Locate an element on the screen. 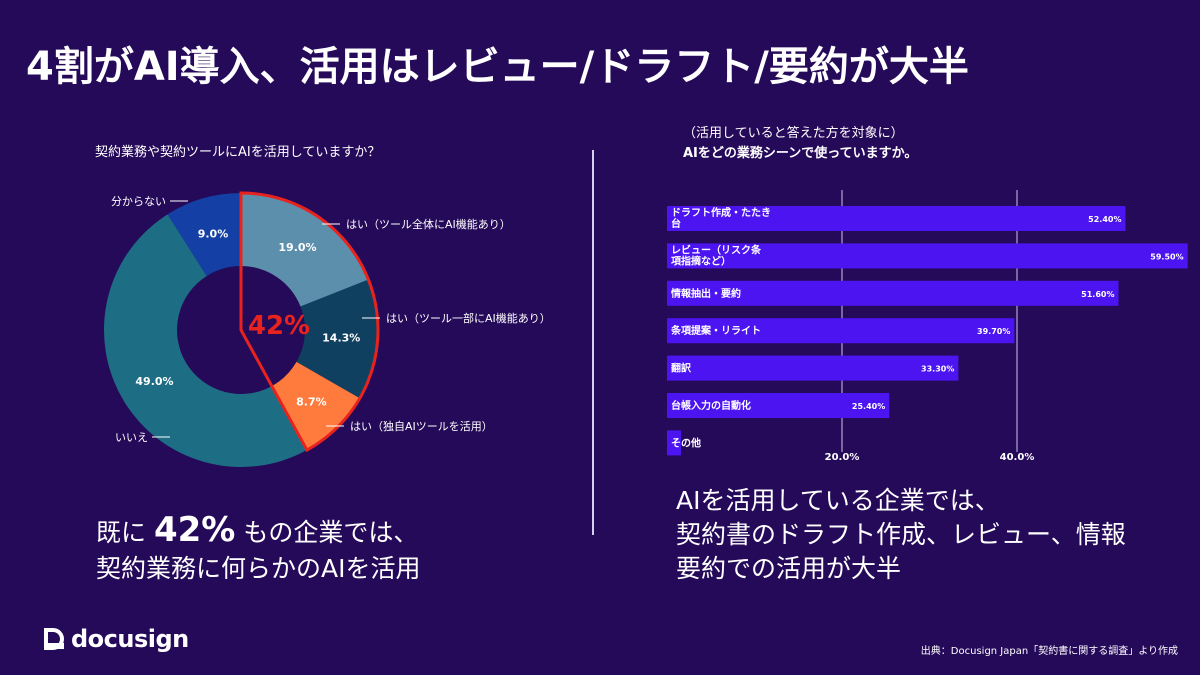 The image size is (1200, 675). bar-value-label: 25.40% is located at coordinates (868, 406).